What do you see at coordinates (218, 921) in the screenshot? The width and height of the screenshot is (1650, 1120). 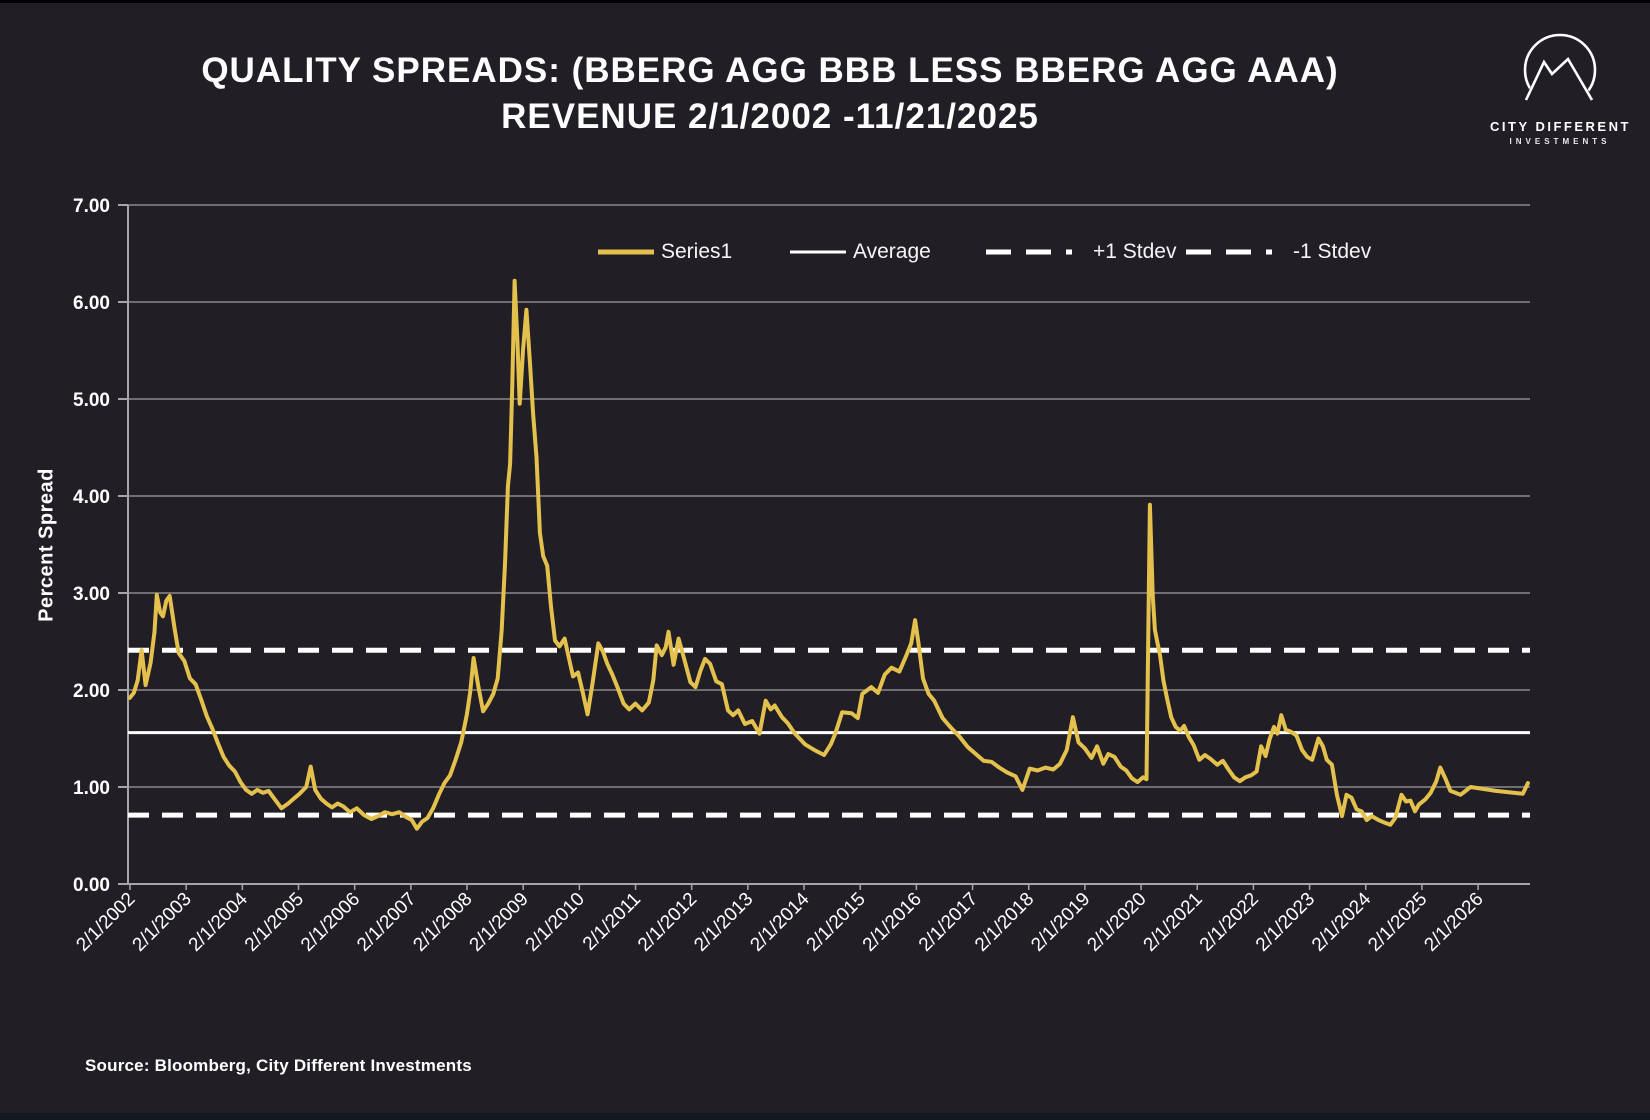 I see `x-tick-label: 2/1/2004` at bounding box center [218, 921].